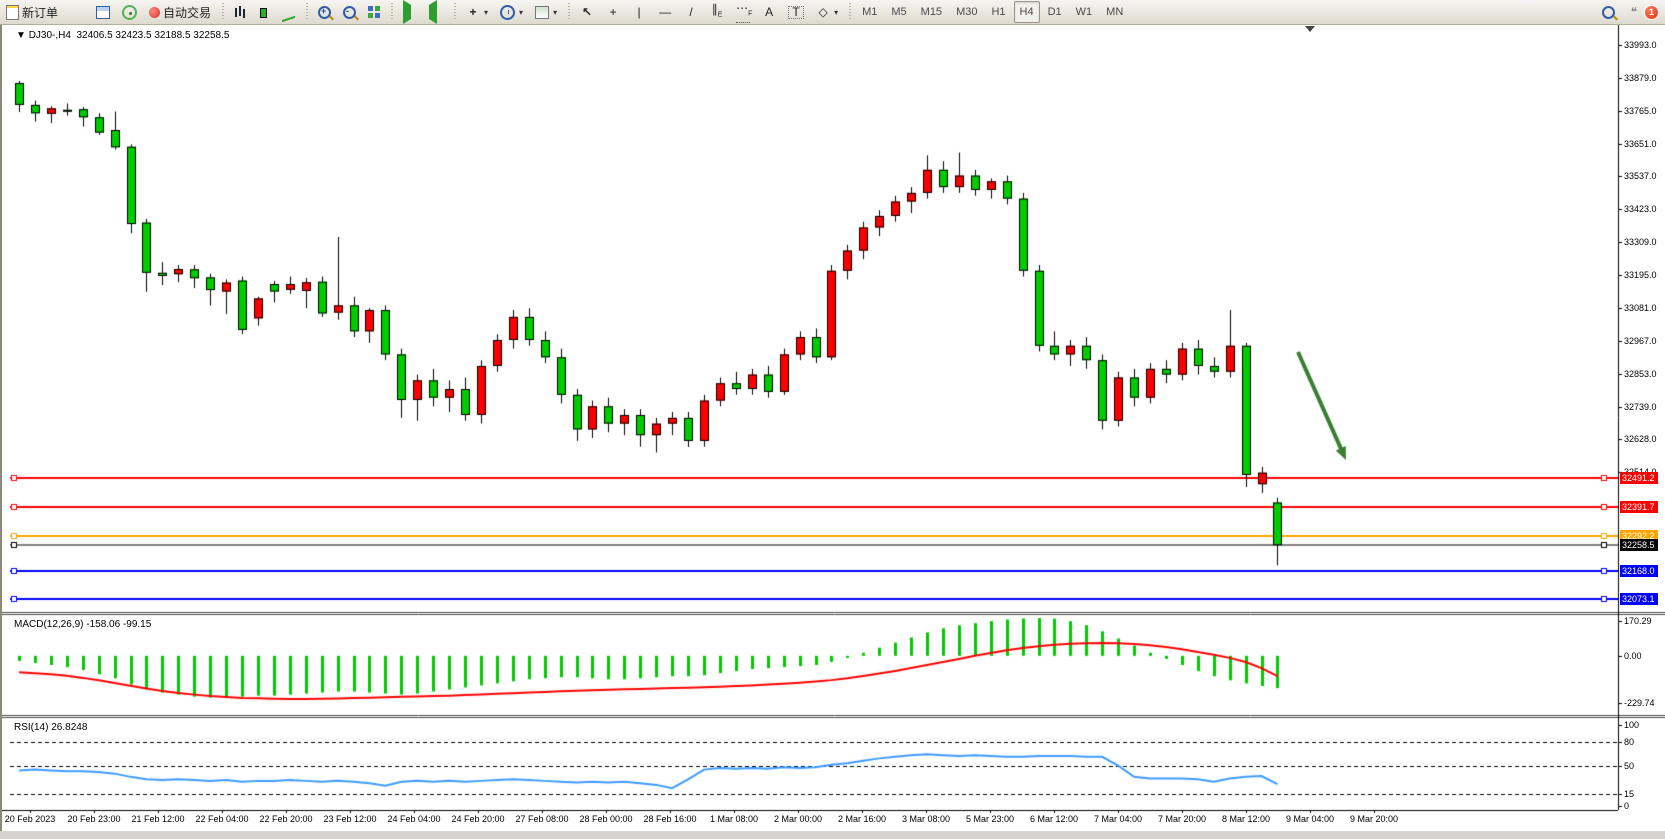 The height and width of the screenshot is (839, 1665). I want to click on cursor-icon: ↖, so click(587, 12).